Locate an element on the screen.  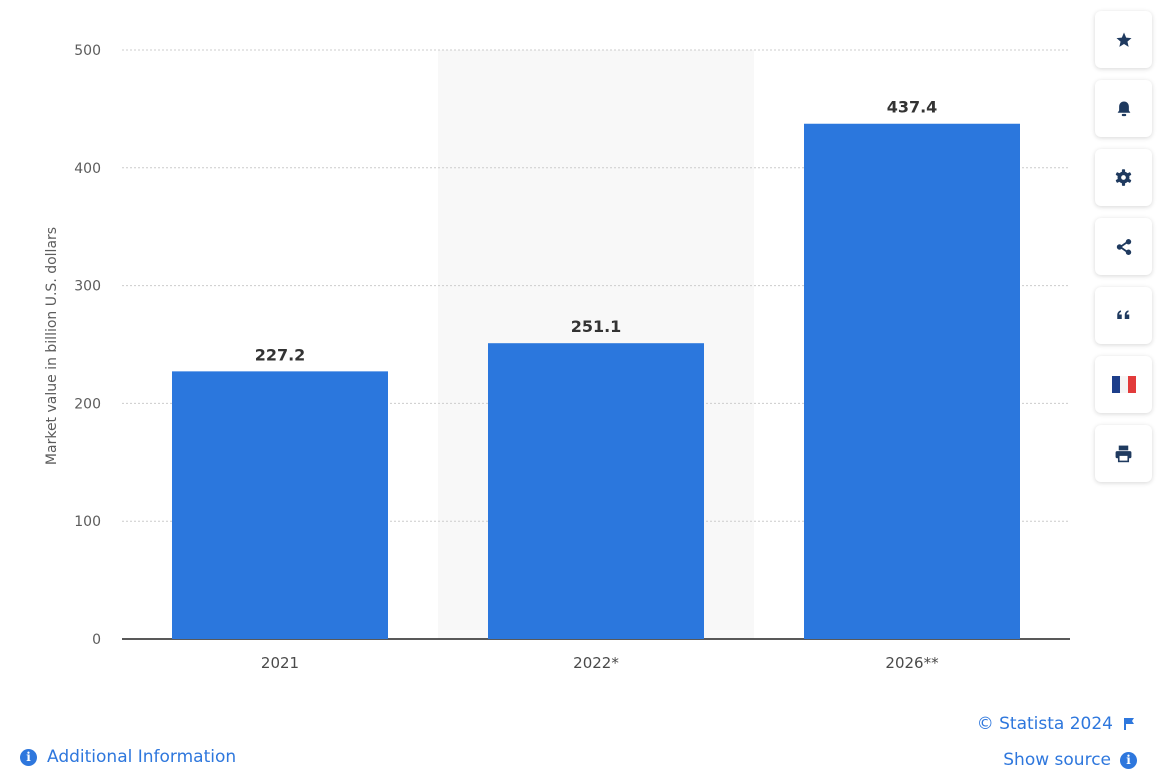
cite-button is located at coordinates (1123, 315).